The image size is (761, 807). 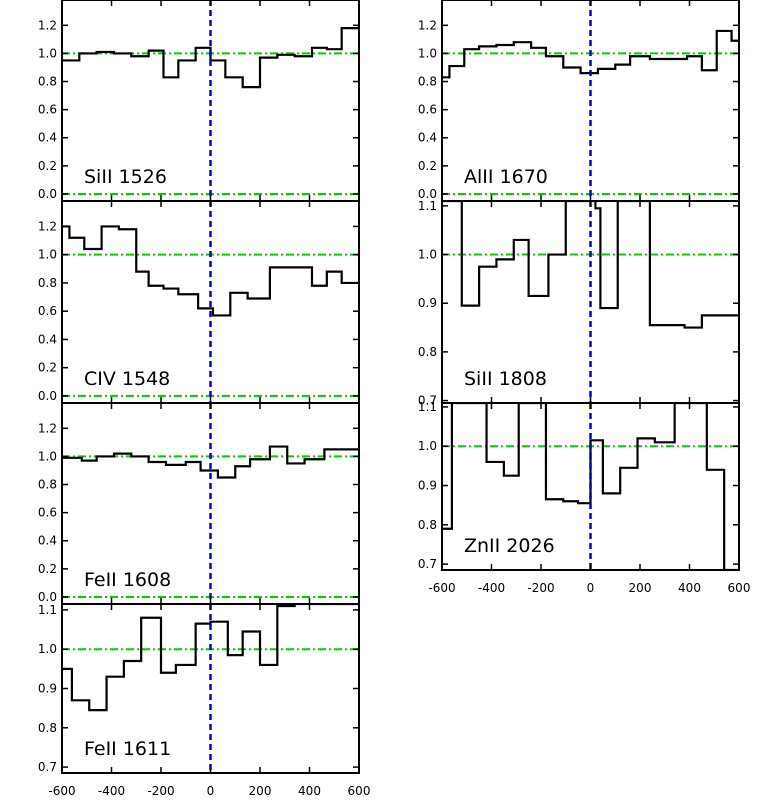 I want to click on ion-label: FeII 1611, so click(x=127, y=749).